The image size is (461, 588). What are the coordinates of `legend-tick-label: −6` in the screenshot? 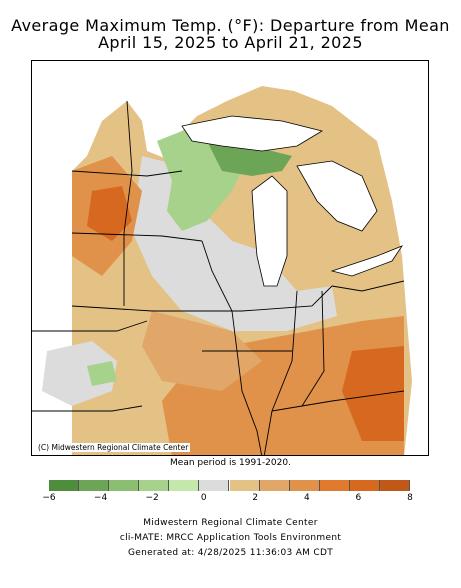 It's located at (49, 498).